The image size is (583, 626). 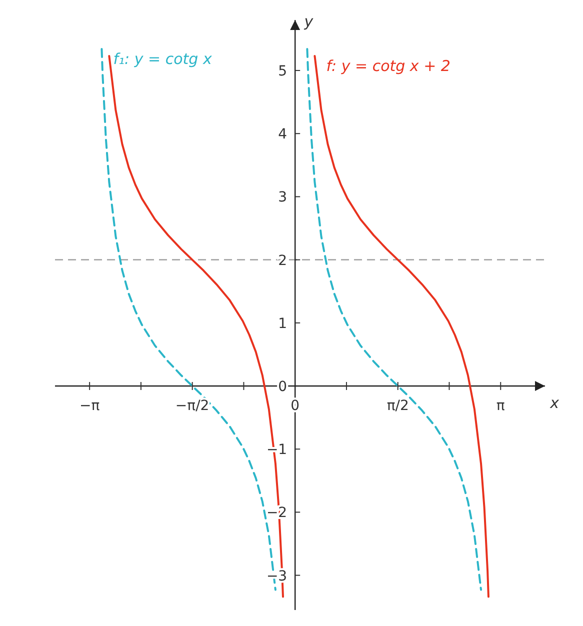 I want to click on x-tick-label: π, so click(x=501, y=406).